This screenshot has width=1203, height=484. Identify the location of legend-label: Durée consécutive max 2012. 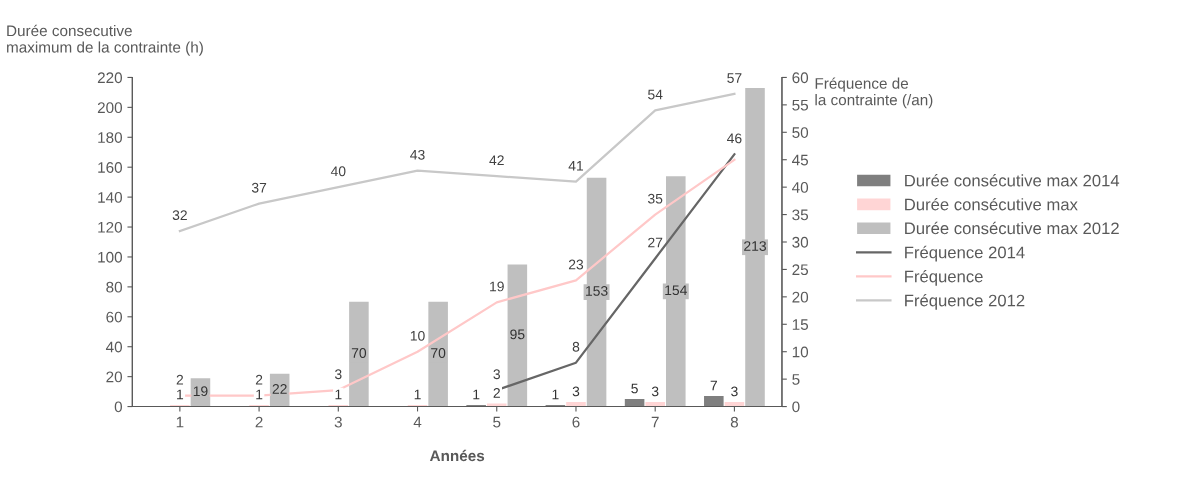
(1012, 228).